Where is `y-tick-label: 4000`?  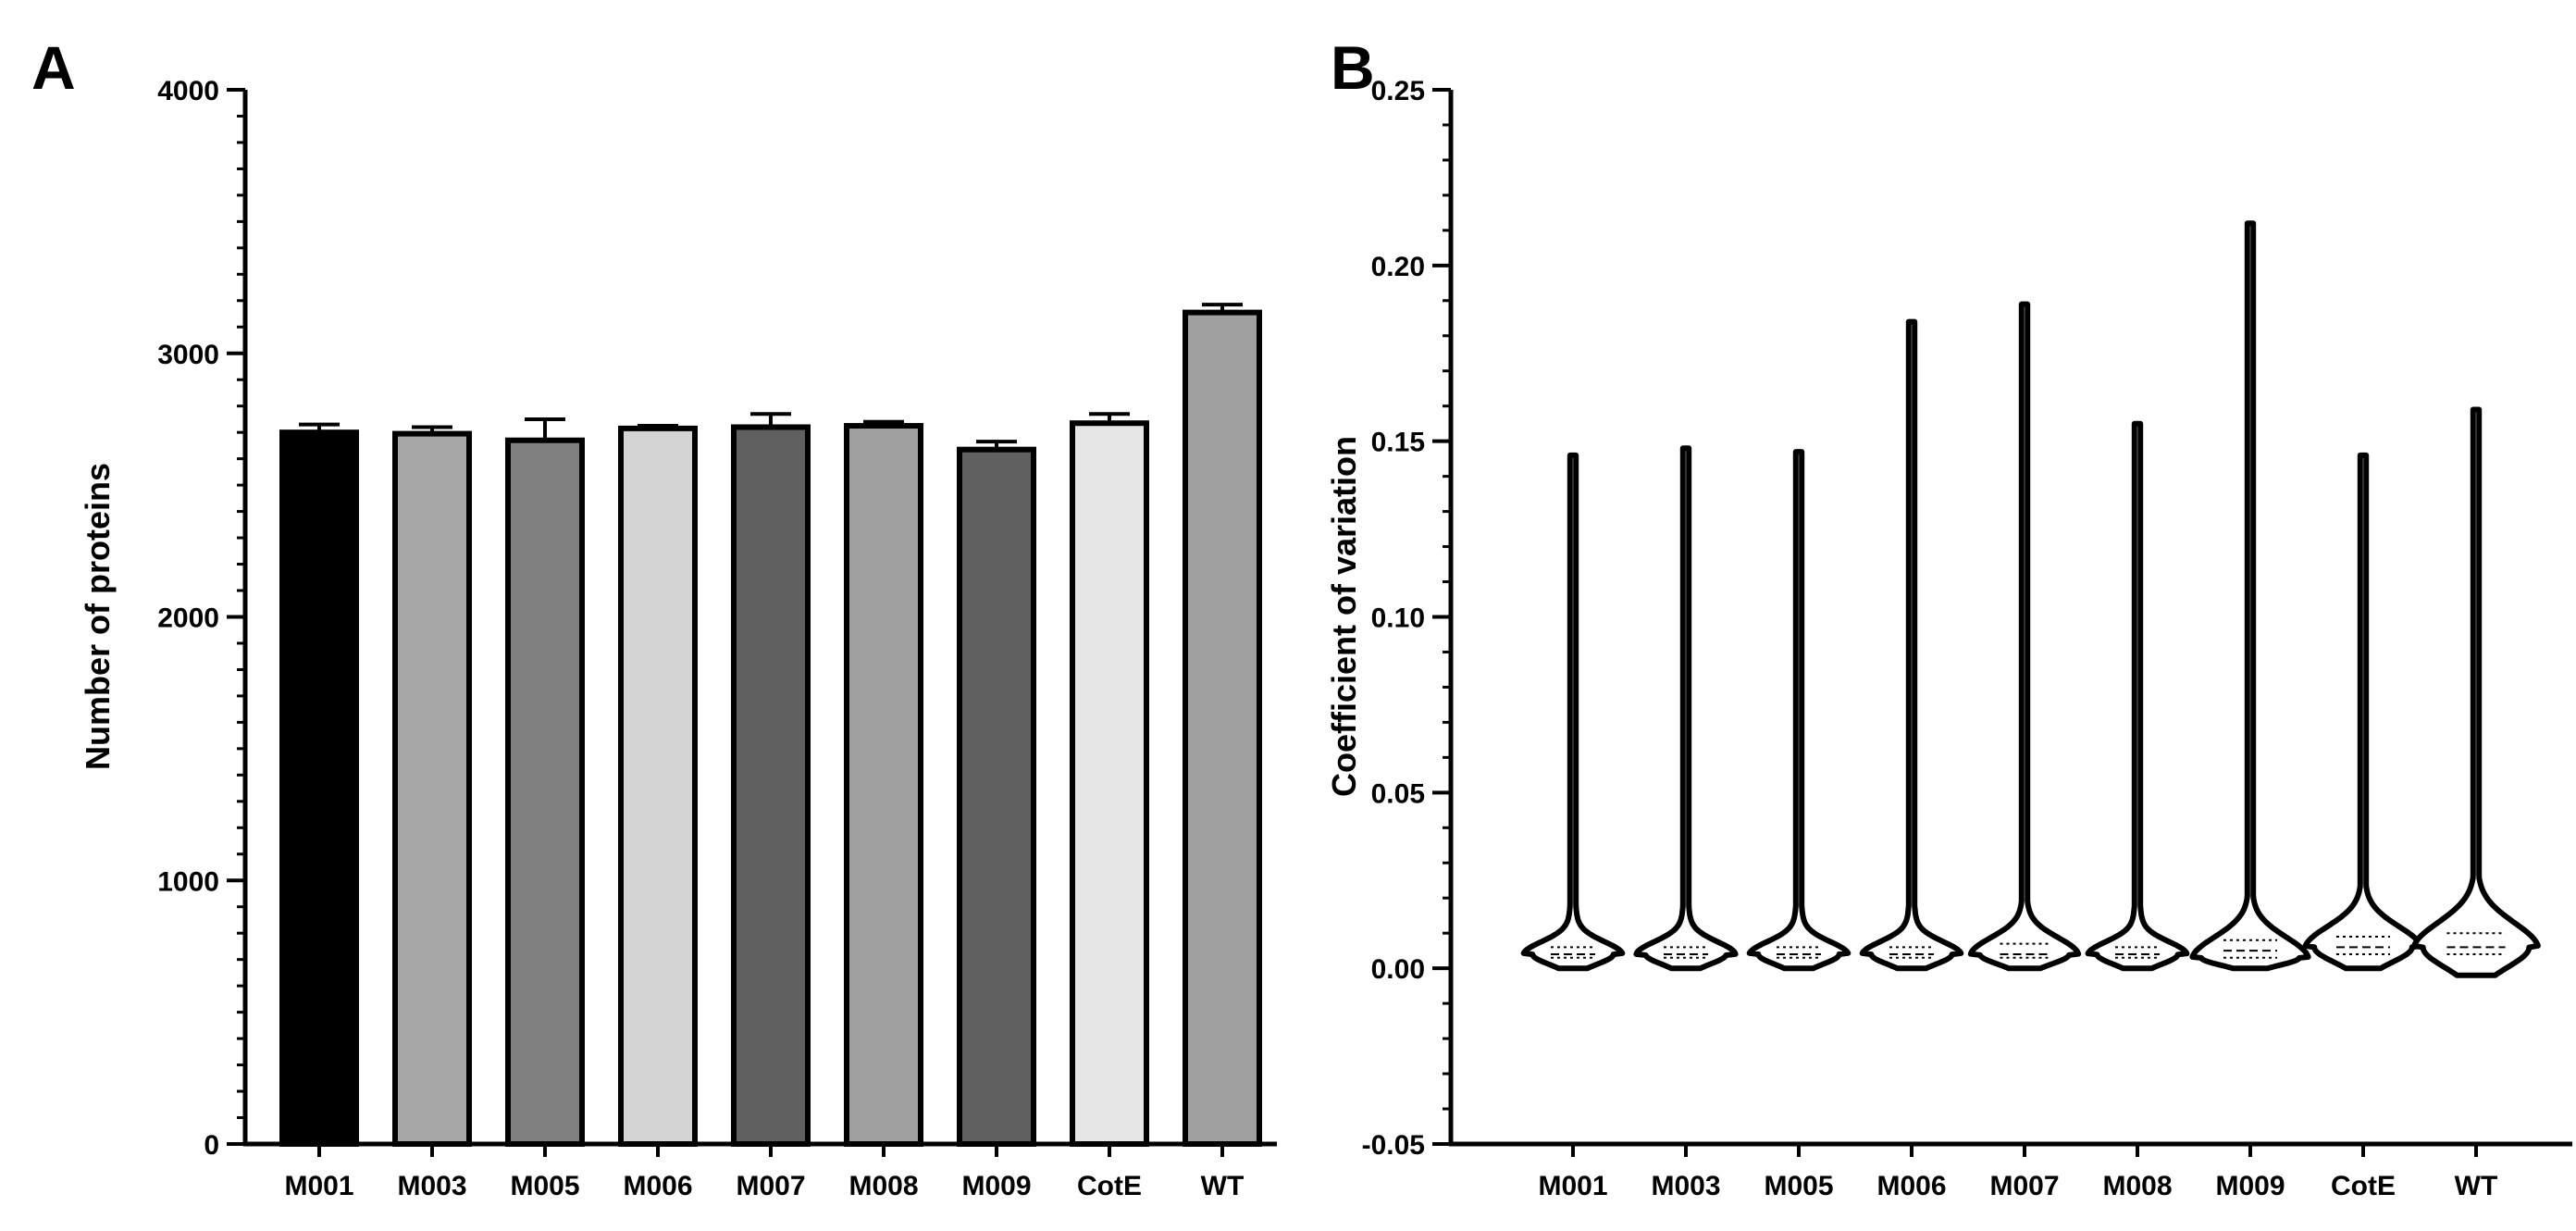
y-tick-label: 4000 is located at coordinates (188, 91).